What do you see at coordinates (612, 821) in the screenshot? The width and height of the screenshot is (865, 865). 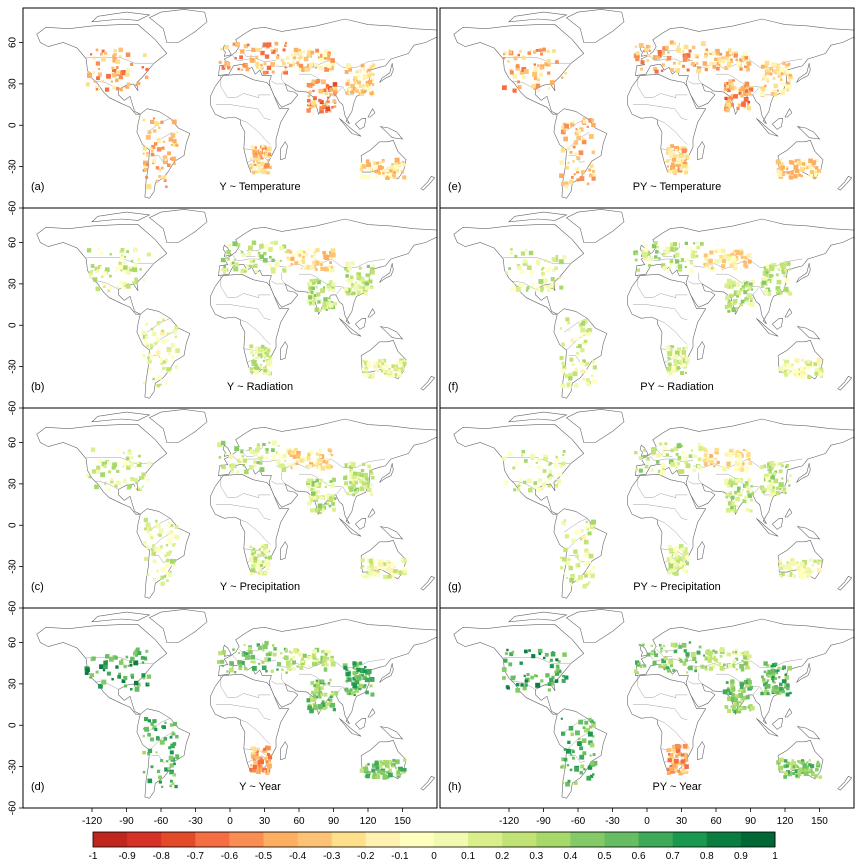 I see `x-tick-label: -30` at bounding box center [612, 821].